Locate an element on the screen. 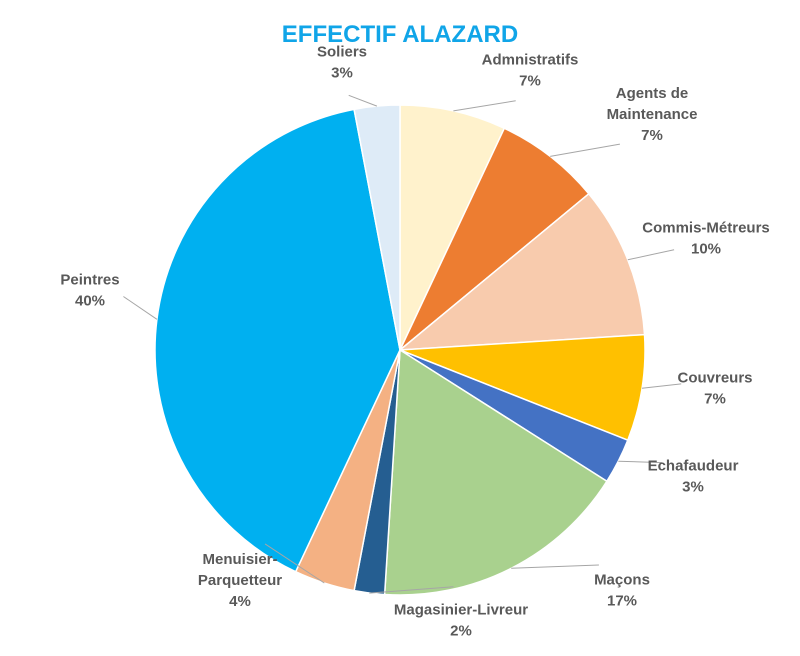 The image size is (800, 656). chart-title: EFFECTIF ALAZARD is located at coordinates (400, 34).